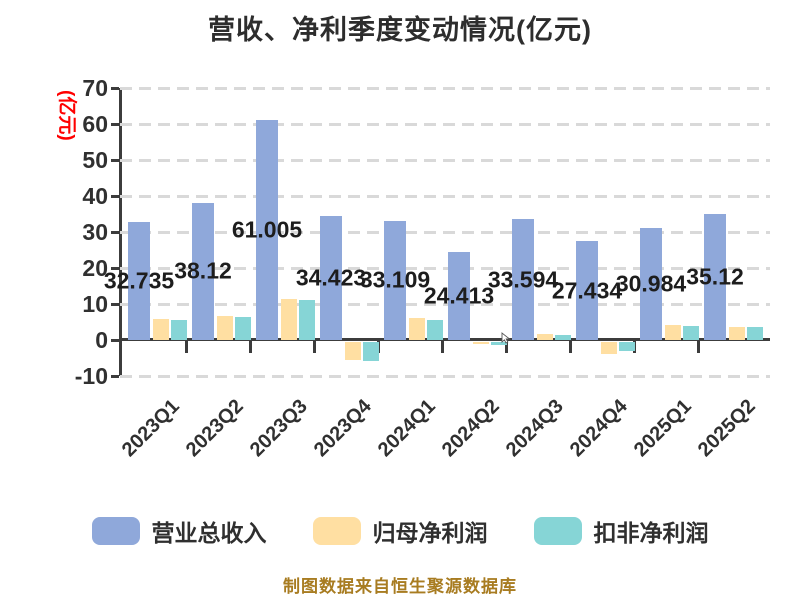 Image resolution: width=800 pixels, height=600 pixels. What do you see at coordinates (400, 586) in the screenshot?
I see `data-source-note: 制图数据来自恒生聚源数据库` at bounding box center [400, 586].